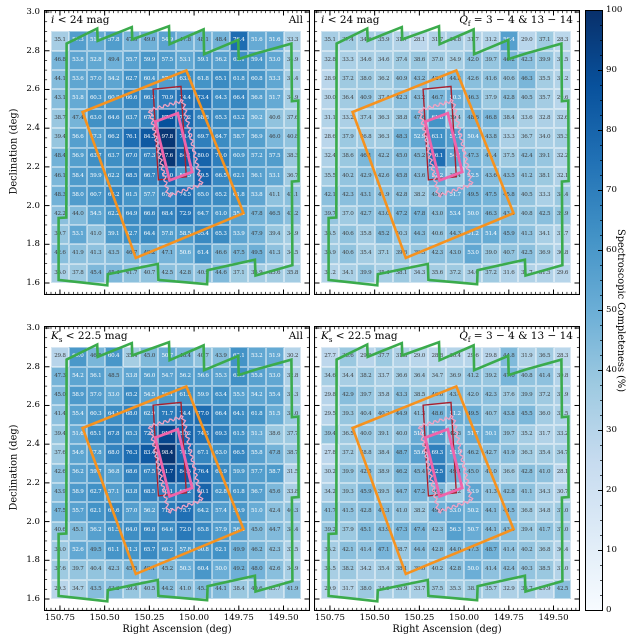 The width and height of the screenshot is (627, 640). Describe the element at coordinates (609, 610) in the screenshot. I see `colorbar-tick-label: 0` at that location.